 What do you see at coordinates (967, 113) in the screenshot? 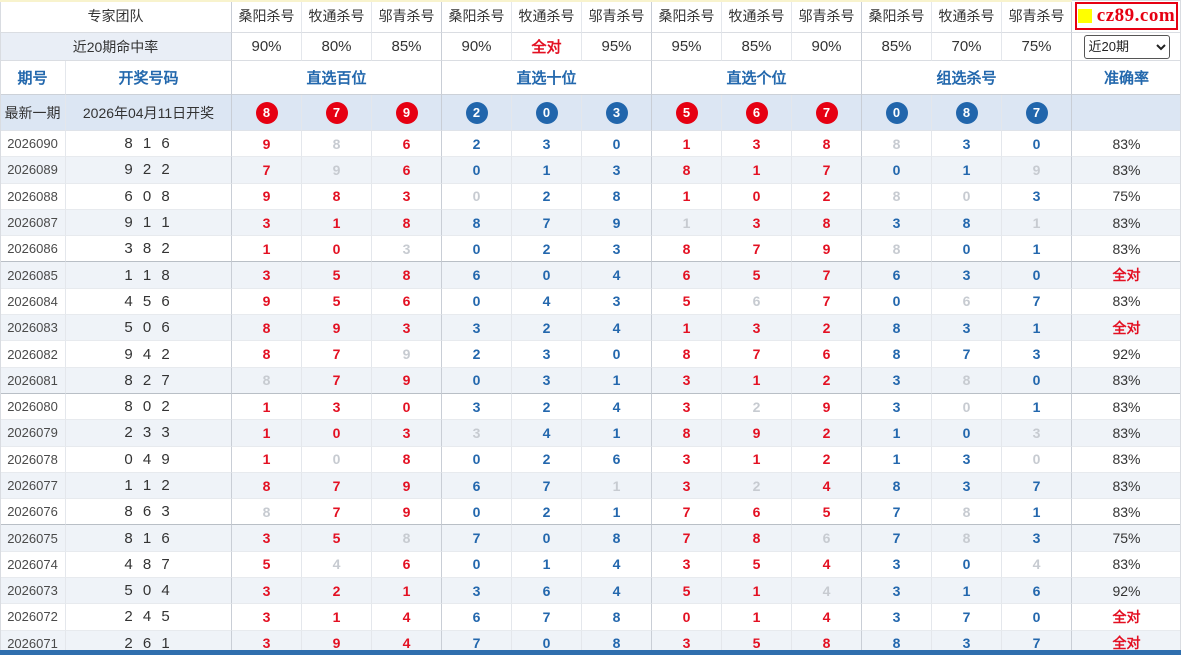
I see `latest-ball-cell: 8` at bounding box center [967, 113].